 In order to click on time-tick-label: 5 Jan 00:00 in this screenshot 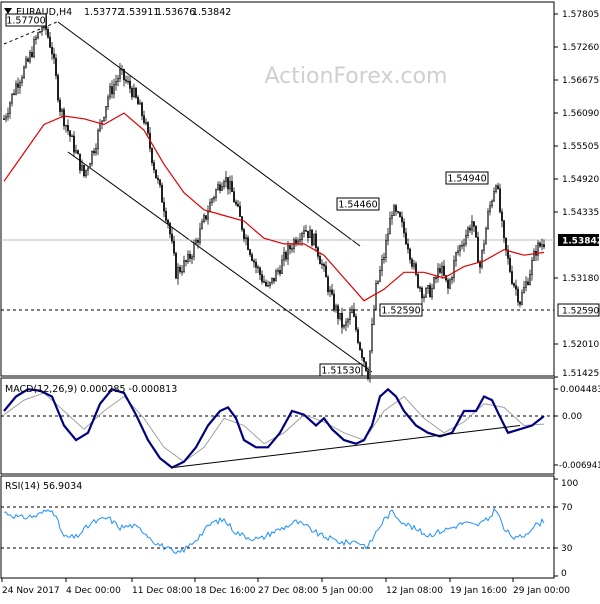, I will do `click(348, 591)`.